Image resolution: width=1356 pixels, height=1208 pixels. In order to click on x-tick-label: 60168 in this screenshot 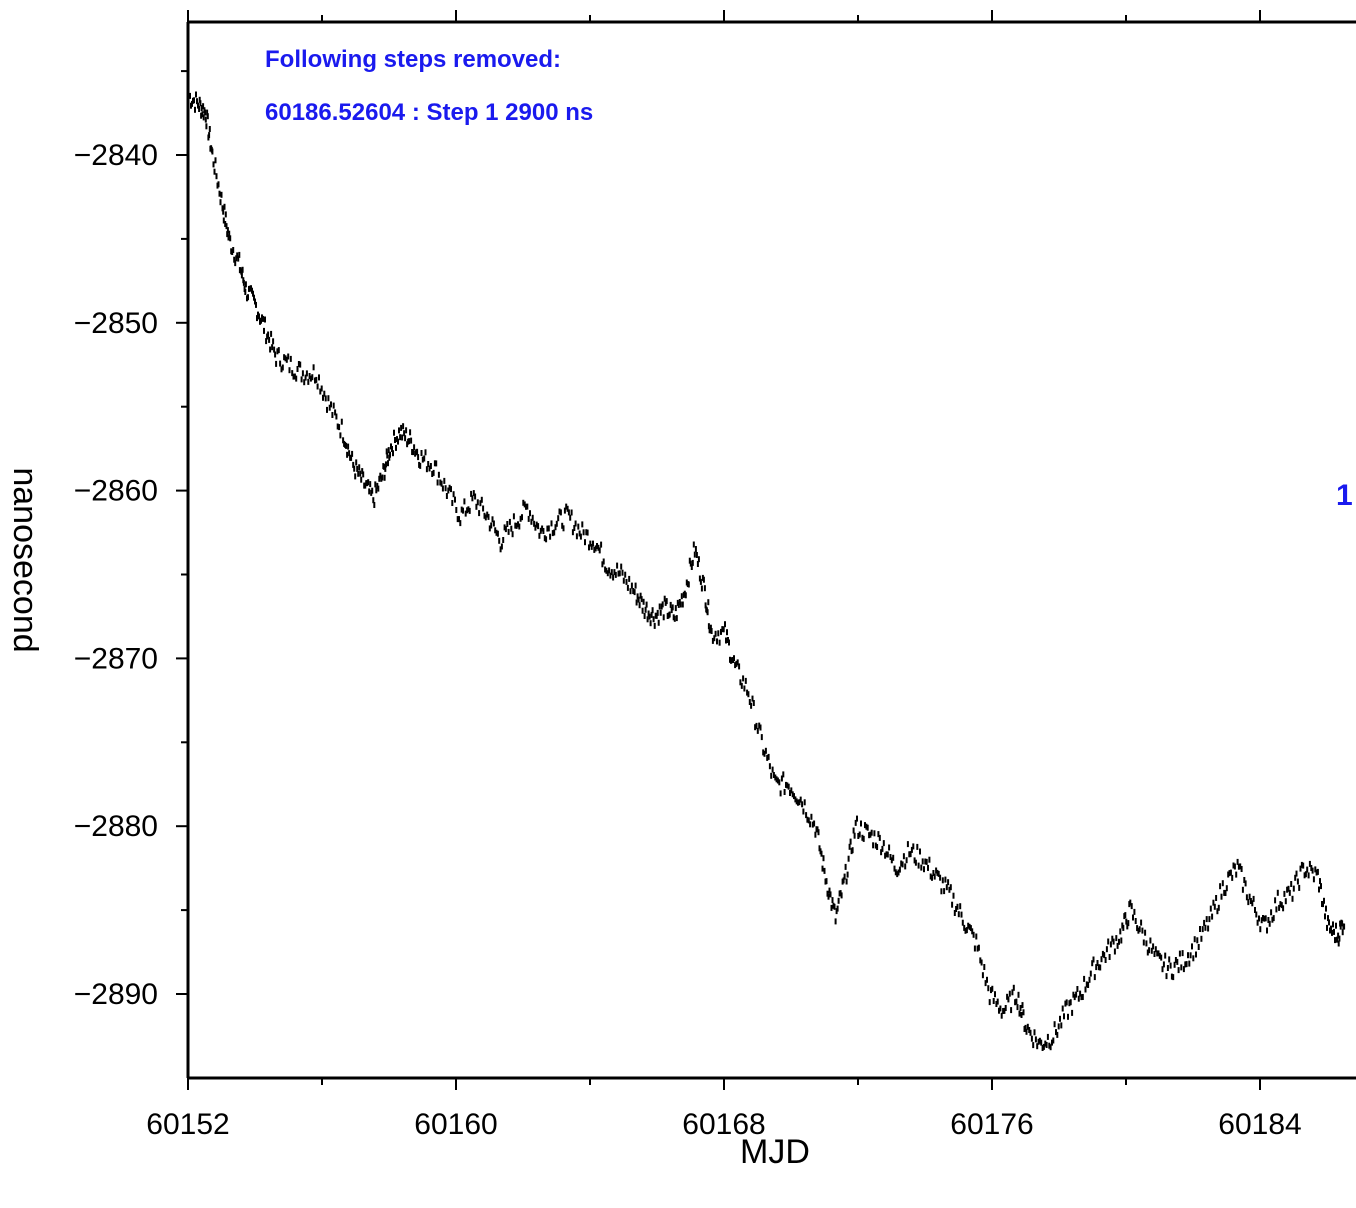, I will do `click(723, 1124)`.